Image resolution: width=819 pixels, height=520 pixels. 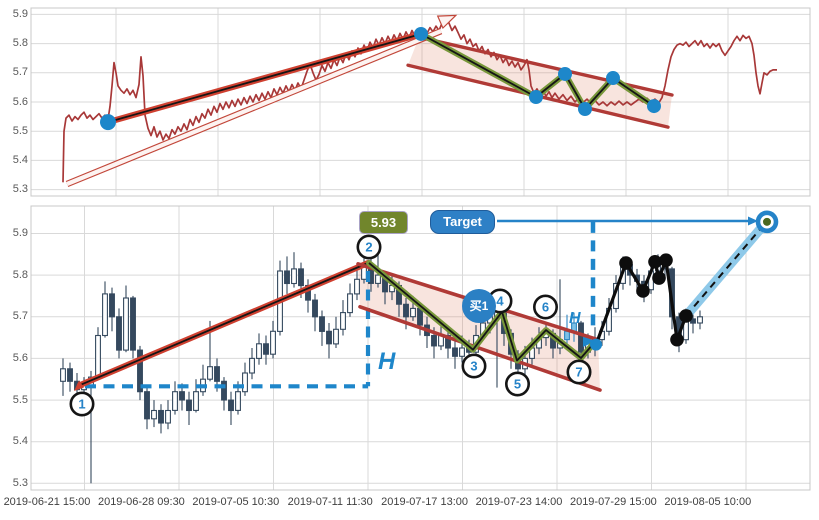 I want to click on zigzag-bottom-core, so click(x=481, y=312).